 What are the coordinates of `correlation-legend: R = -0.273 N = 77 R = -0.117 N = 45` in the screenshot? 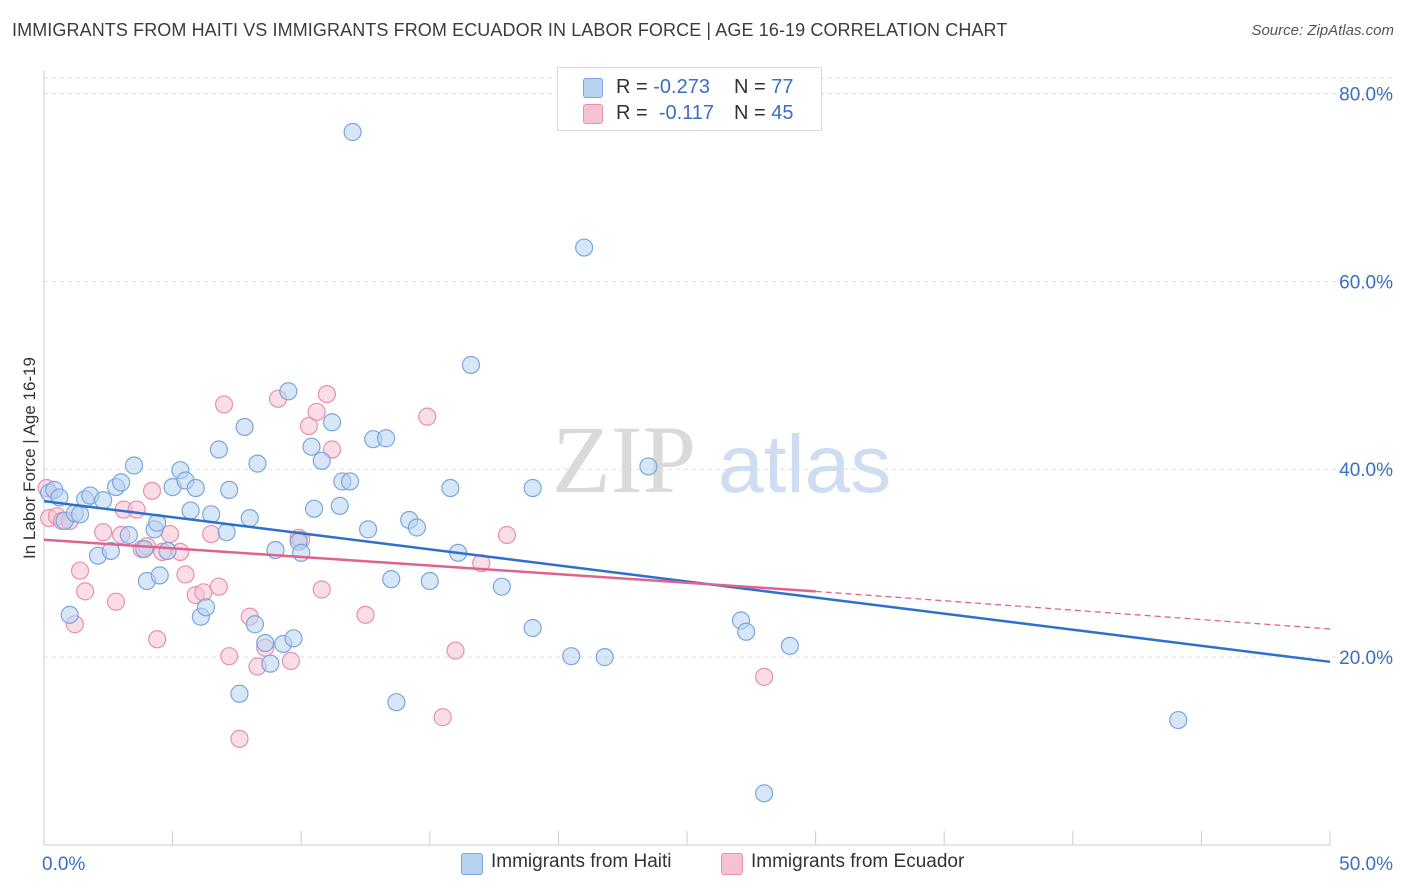 It's located at (689, 99).